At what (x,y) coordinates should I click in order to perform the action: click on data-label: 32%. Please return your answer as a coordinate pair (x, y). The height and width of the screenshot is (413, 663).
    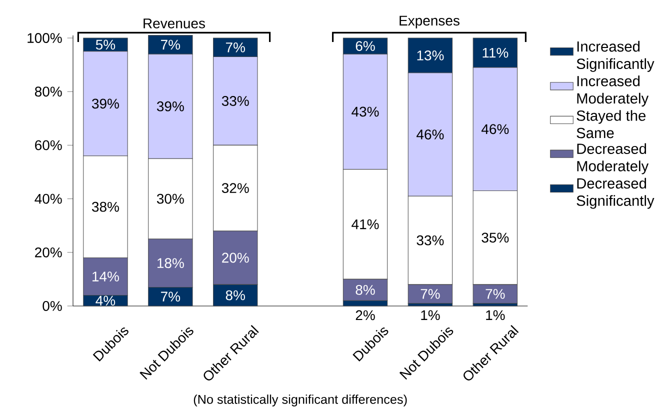
    Looking at the image, I should click on (235, 188).